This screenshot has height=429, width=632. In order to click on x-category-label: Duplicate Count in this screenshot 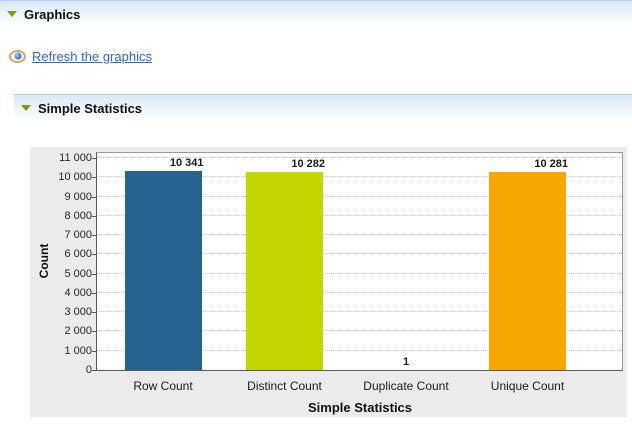, I will do `click(406, 386)`.